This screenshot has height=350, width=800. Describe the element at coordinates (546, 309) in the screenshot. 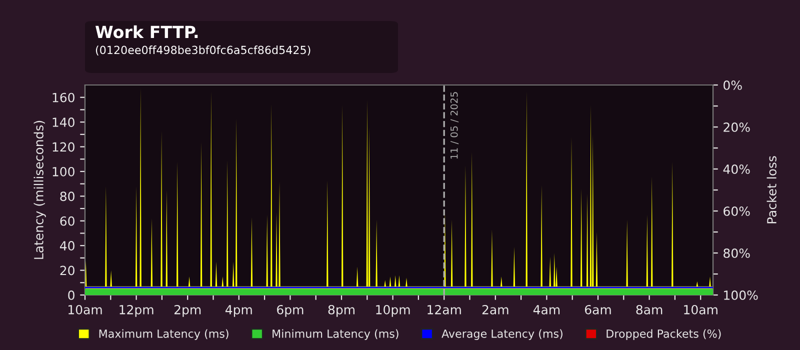

I see `x-tick-label: 4am` at that location.